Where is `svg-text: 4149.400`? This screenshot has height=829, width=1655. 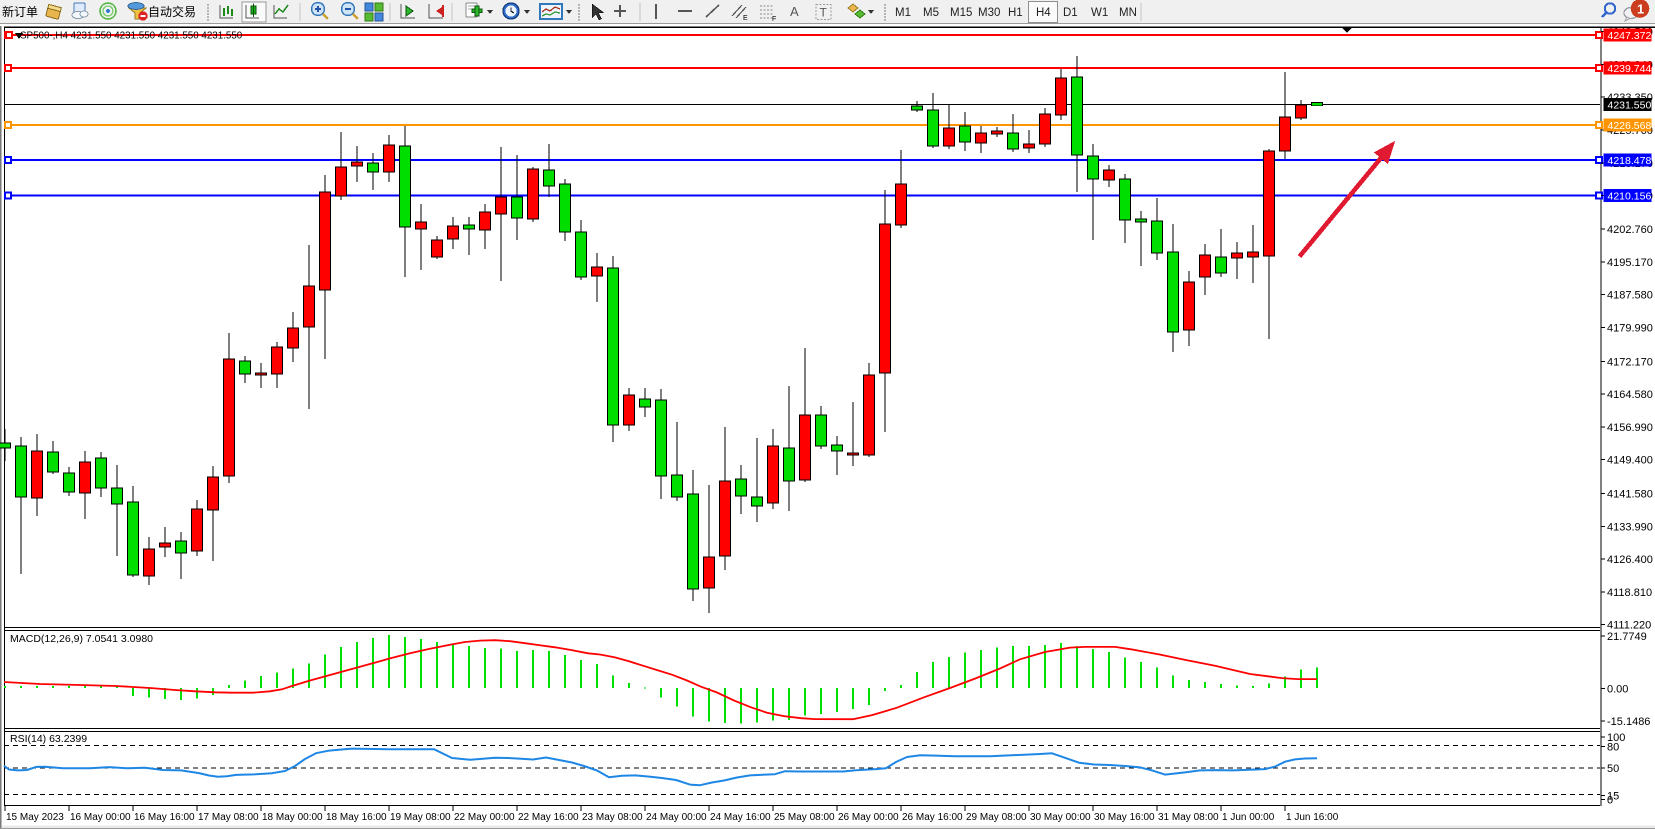
svg-text: 4149.400 is located at coordinates (1630, 461).